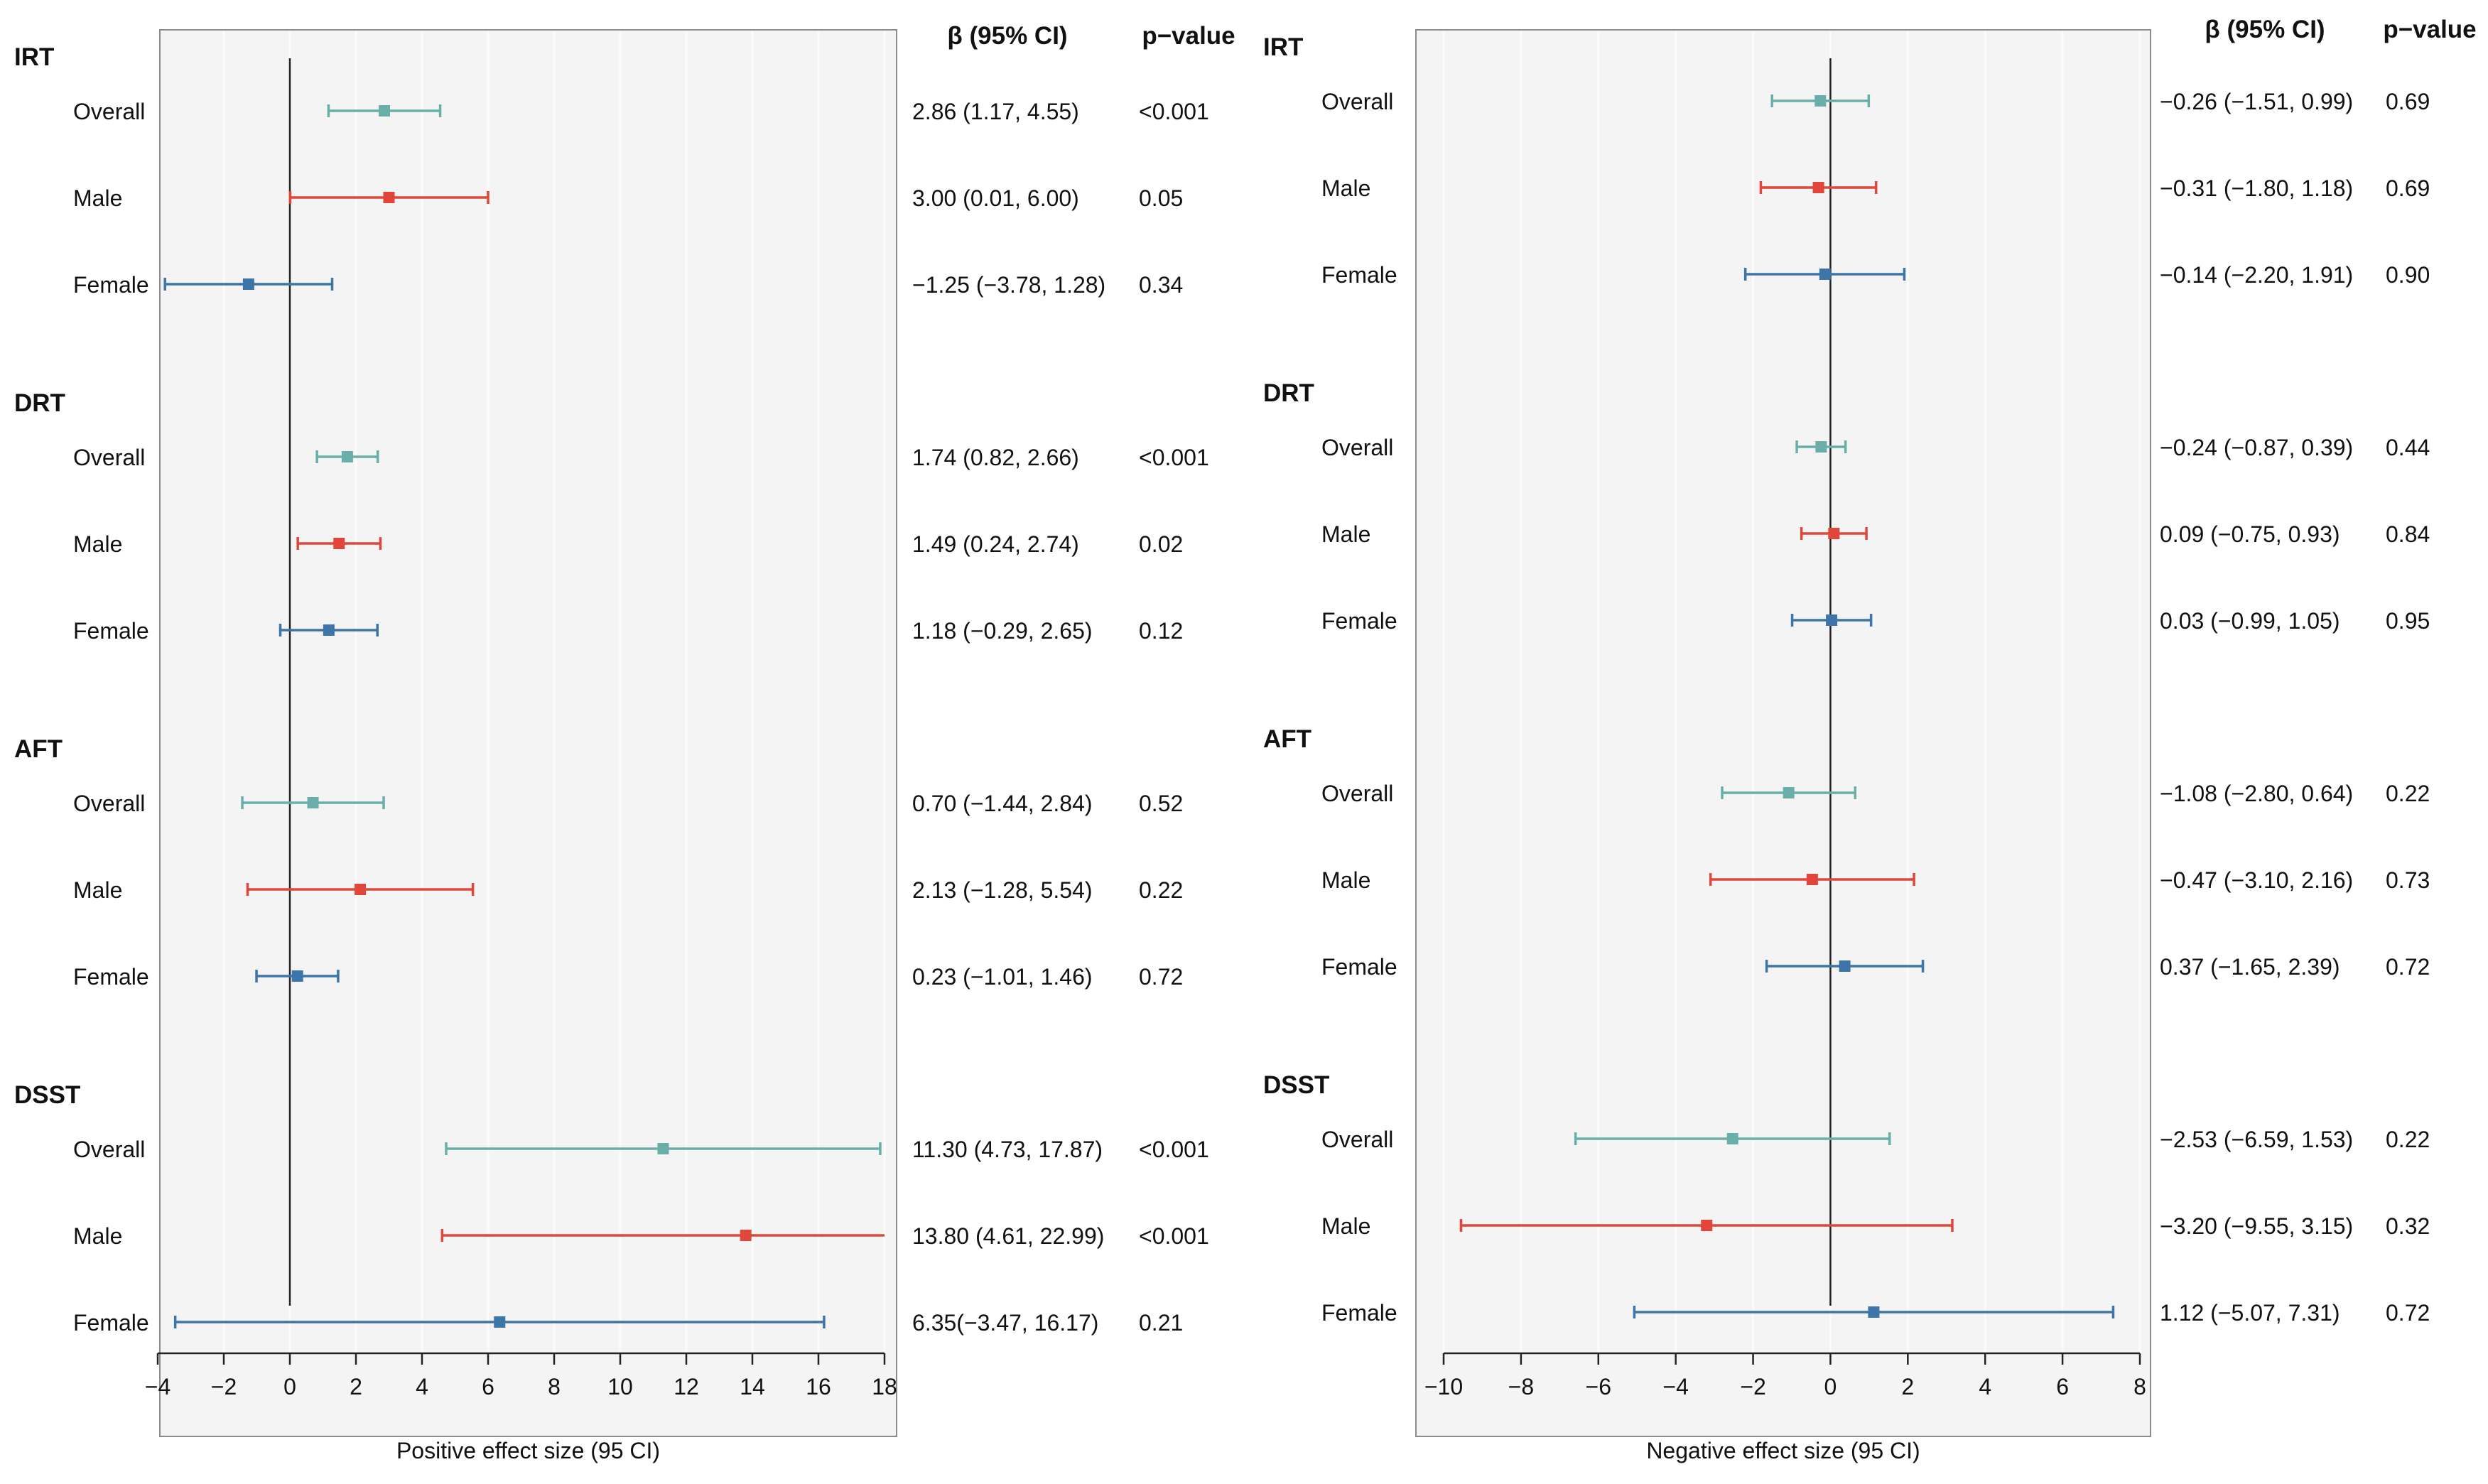 Image resolution: width=2488 pixels, height=1484 pixels. What do you see at coordinates (1161, 544) in the screenshot?
I see `p-value-text: 0.02` at bounding box center [1161, 544].